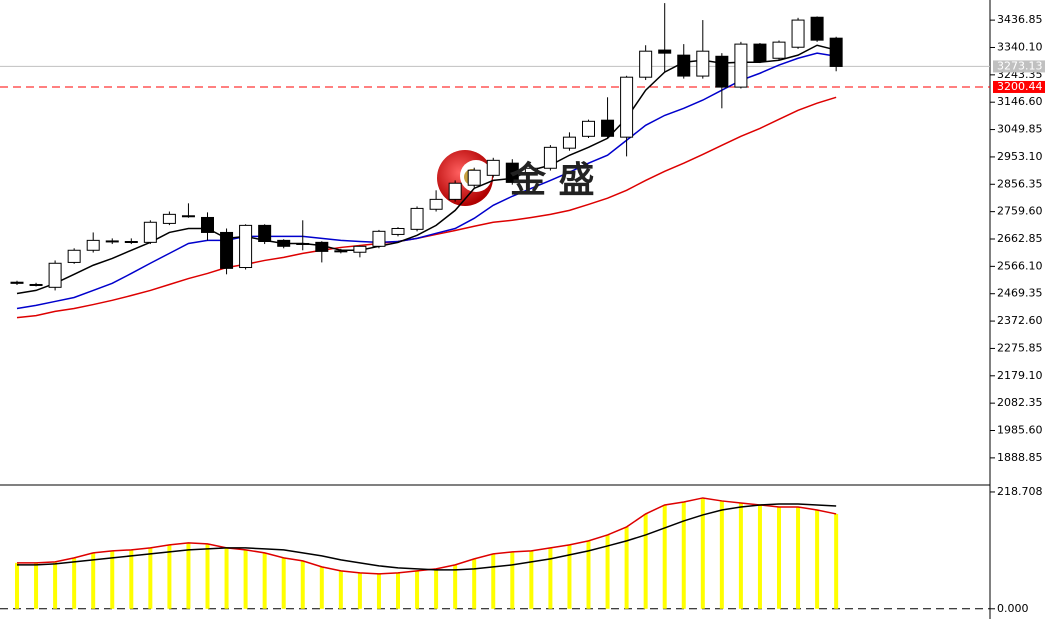 This screenshot has height=619, width=1054. What do you see at coordinates (1020, 129) in the screenshot?
I see `y-tick-label: 3049.85` at bounding box center [1020, 129].